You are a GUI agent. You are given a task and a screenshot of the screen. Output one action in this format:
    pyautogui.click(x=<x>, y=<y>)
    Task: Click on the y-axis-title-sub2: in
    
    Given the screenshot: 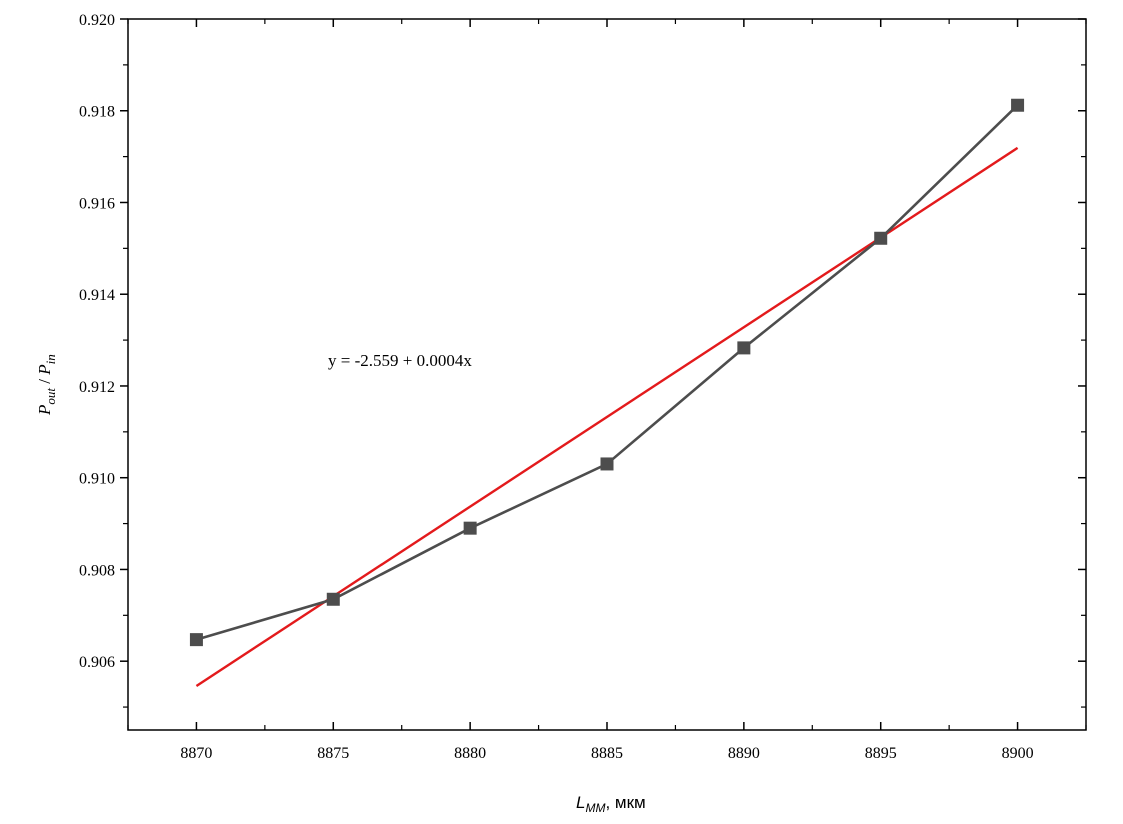 What is the action you would take?
    pyautogui.click(x=50, y=359)
    